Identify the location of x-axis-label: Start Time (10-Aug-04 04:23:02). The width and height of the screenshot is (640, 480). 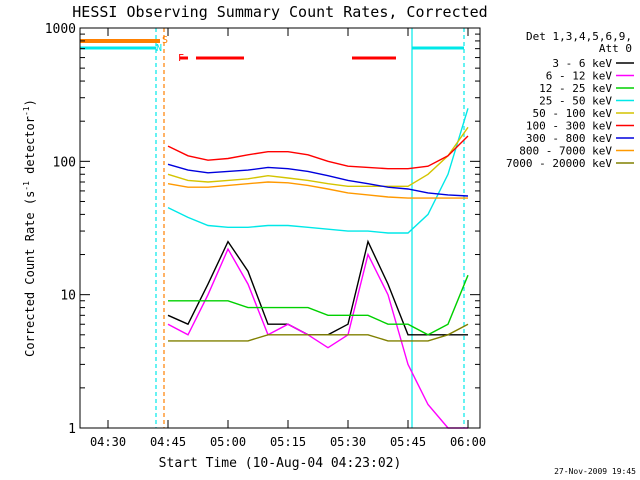
(280, 463).